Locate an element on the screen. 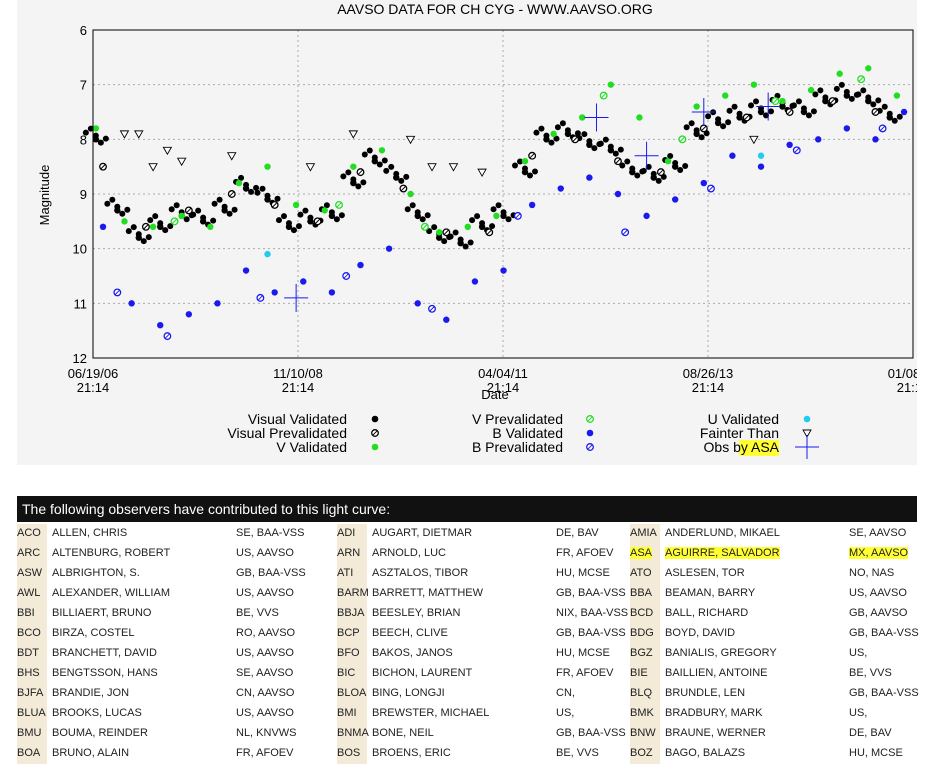  y-axis-label: Magnitude is located at coordinates (44, 195).